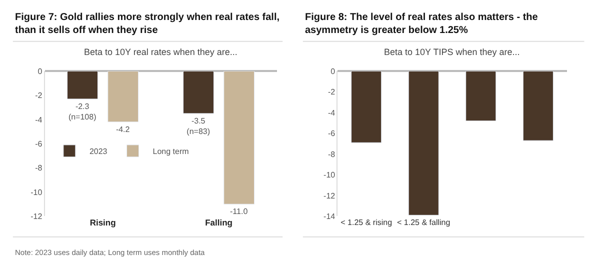  Describe the element at coordinates (82, 112) in the screenshot. I see `data-label: -2.3 (n=108)` at that location.